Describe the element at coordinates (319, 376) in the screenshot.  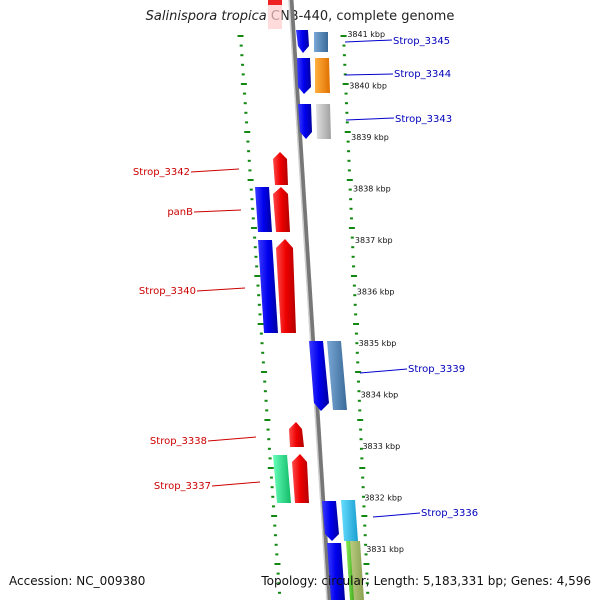
I see `gene-strop-3339-arrow` at that location.